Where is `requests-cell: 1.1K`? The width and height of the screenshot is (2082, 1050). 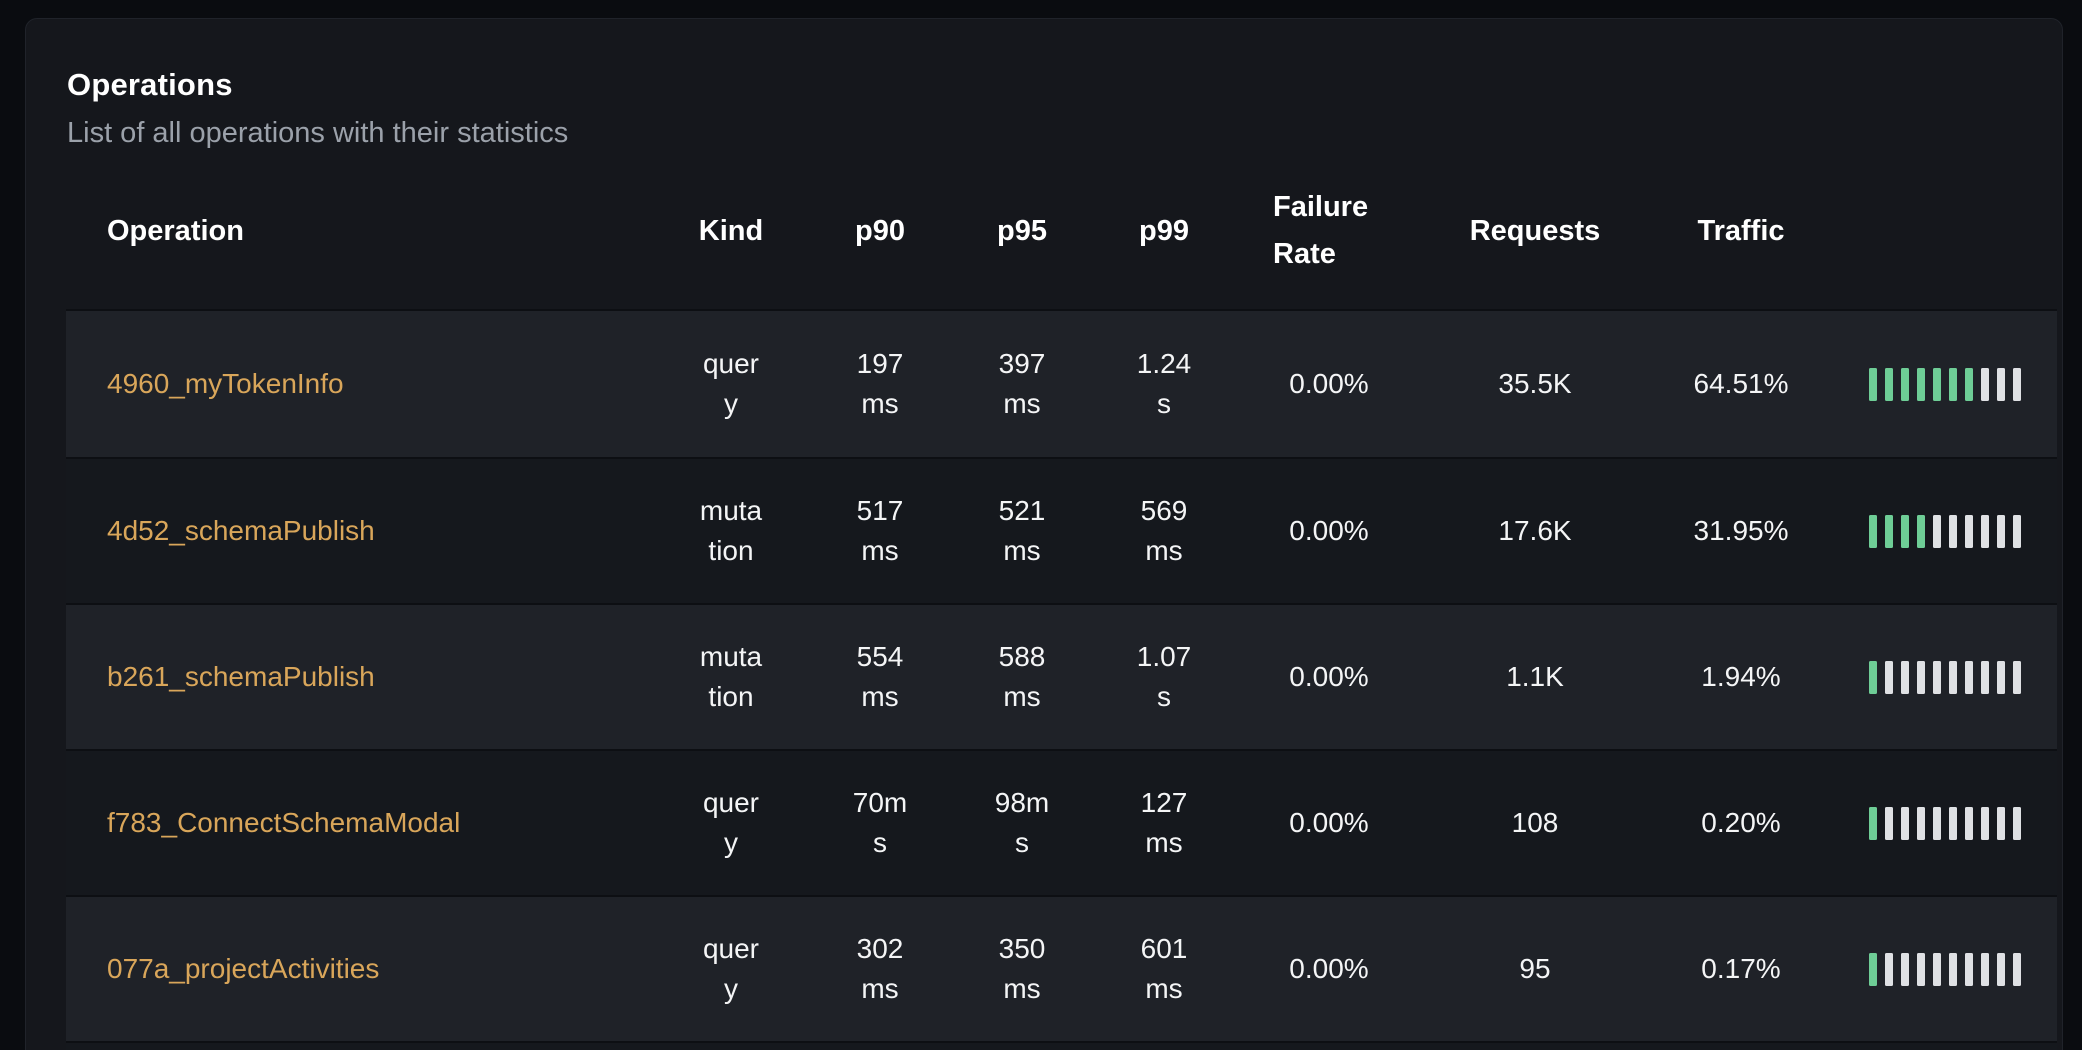
requests-cell: 1.1K is located at coordinates (1535, 676).